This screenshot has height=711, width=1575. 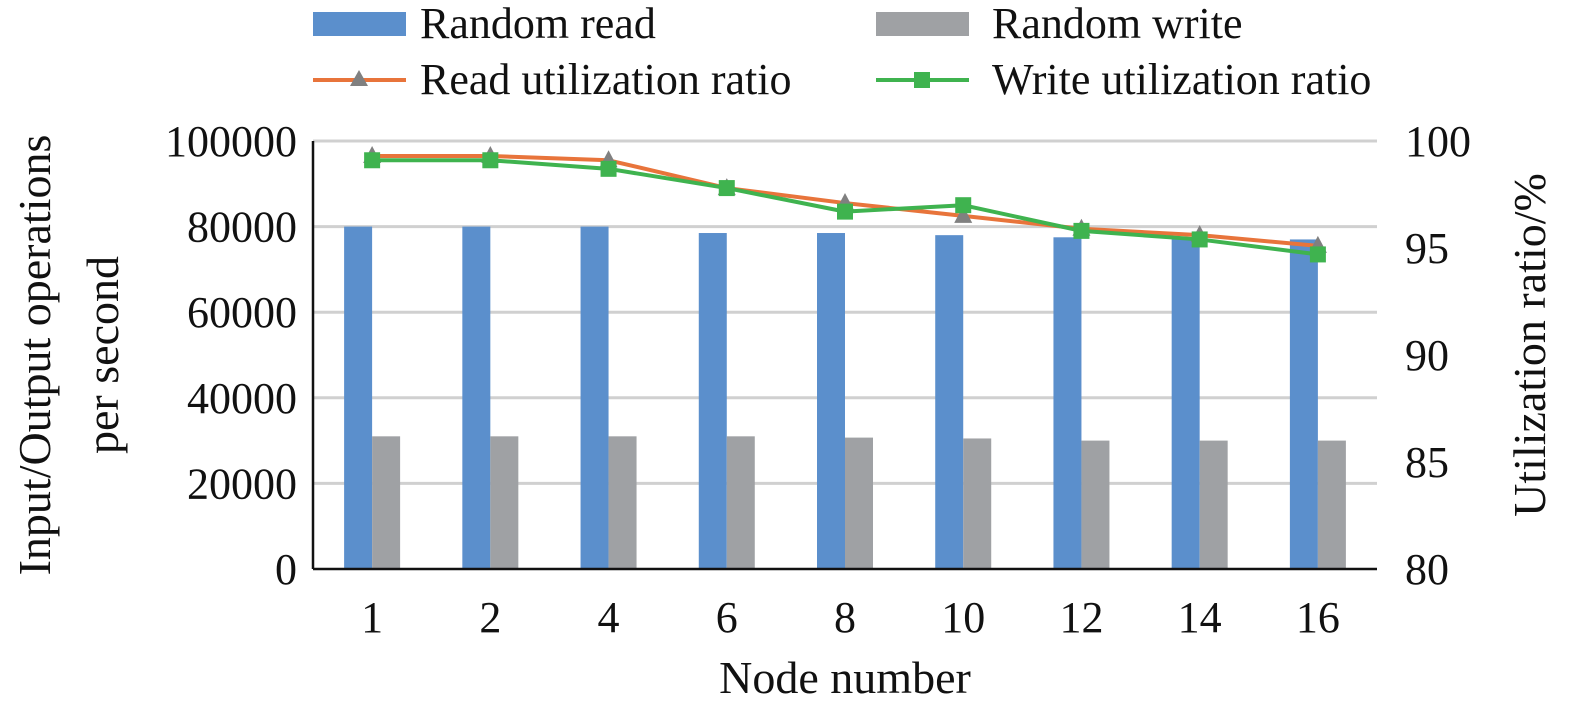 What do you see at coordinates (102, 355) in the screenshot?
I see `y-left-axis-title-line-2: per second` at bounding box center [102, 355].